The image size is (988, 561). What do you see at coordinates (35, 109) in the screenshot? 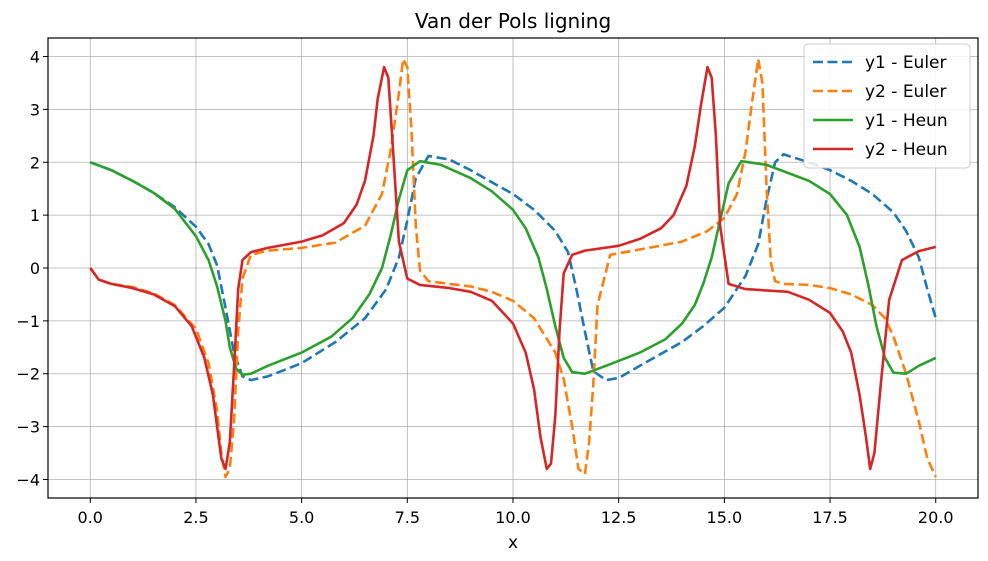
I see `y-tick-label: 3` at bounding box center [35, 109].